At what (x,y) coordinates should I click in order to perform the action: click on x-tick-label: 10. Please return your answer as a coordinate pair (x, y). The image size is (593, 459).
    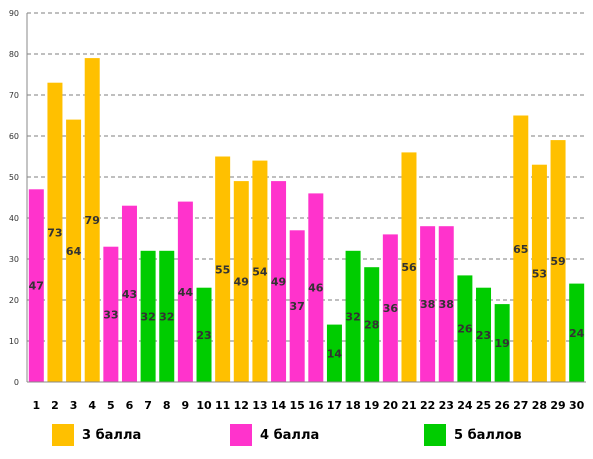
    Looking at the image, I should click on (204, 405).